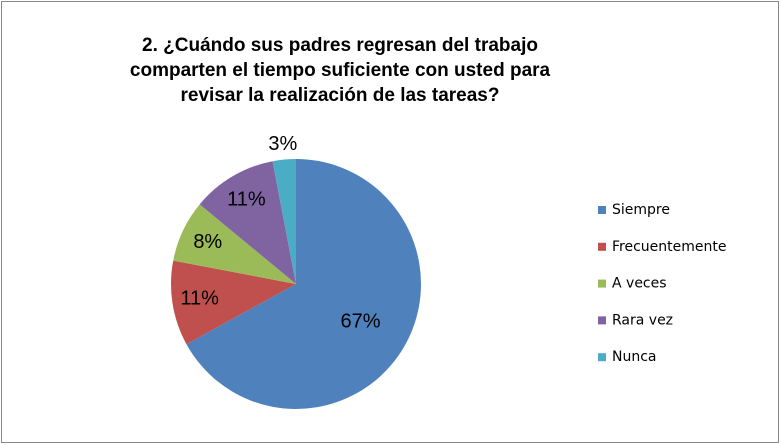  I want to click on chart-title: revisar la realización de las tareas?, so click(340, 95).